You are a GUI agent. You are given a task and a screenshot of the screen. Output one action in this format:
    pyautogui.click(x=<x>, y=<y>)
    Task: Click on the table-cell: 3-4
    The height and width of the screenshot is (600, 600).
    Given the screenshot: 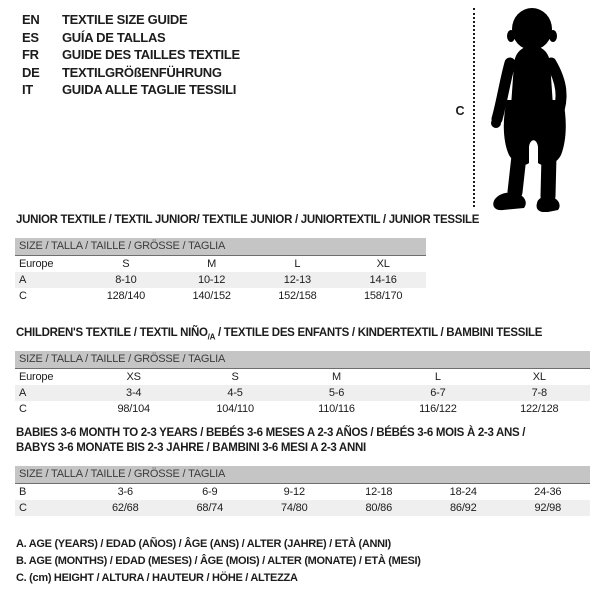 What is the action you would take?
    pyautogui.click(x=134, y=393)
    